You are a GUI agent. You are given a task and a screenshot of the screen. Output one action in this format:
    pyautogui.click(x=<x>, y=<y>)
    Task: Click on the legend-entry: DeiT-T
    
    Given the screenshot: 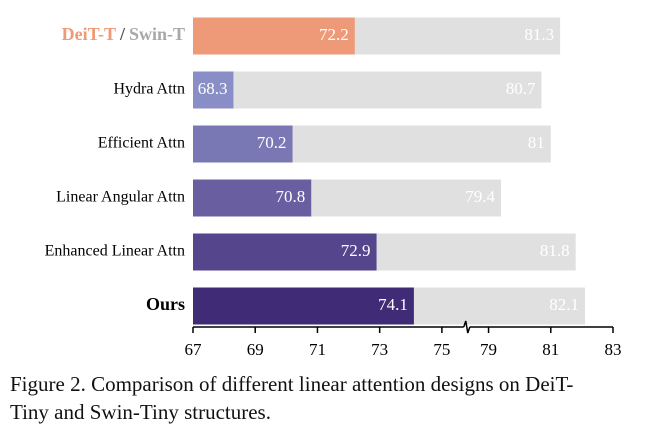 What is the action you would take?
    pyautogui.click(x=89, y=34)
    